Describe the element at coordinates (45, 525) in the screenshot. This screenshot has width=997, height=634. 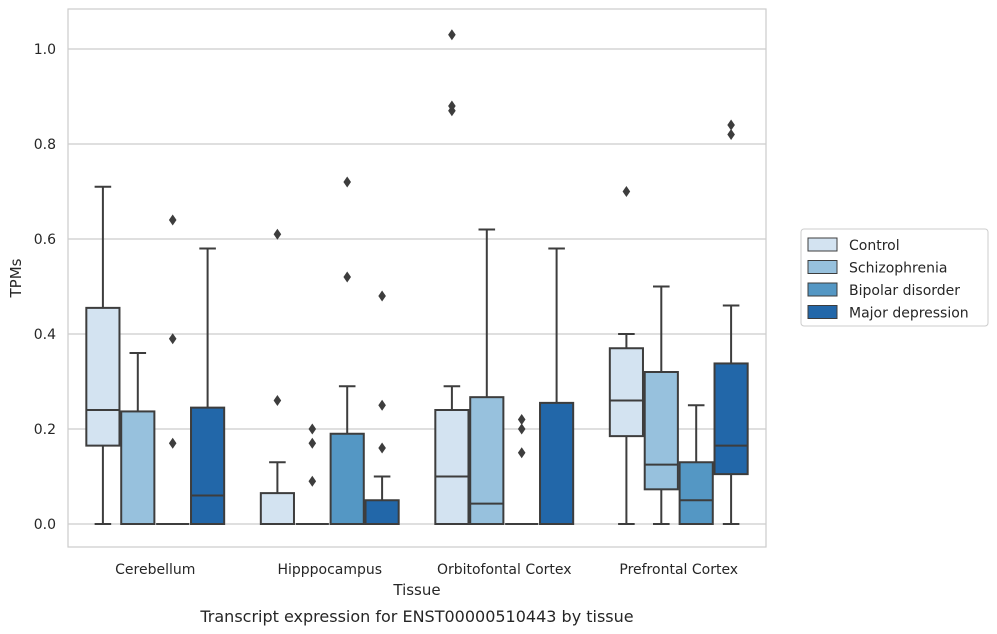
I see `y-tick-label: 0.0` at that location.